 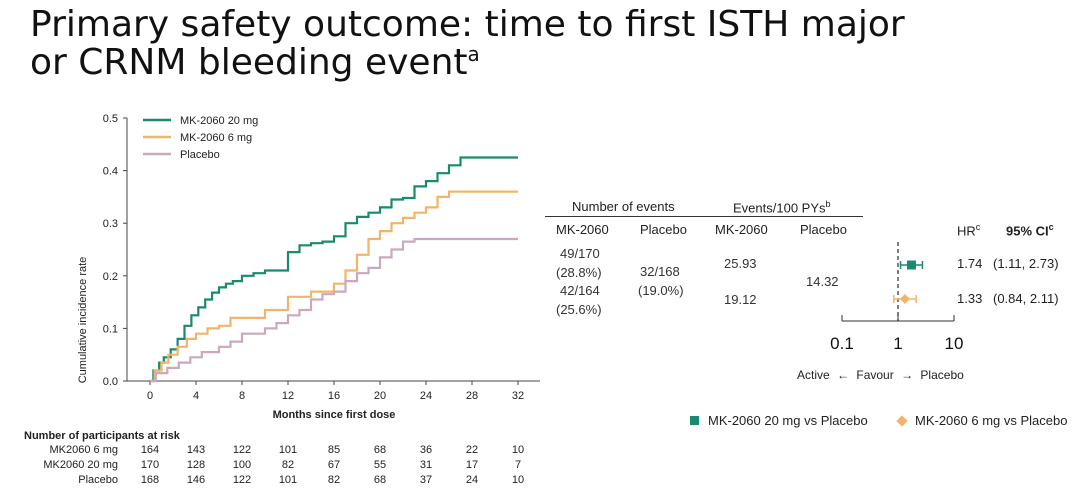 What do you see at coordinates (660, 271) in the screenshot?
I see `placebo-events-count: 32/168` at bounding box center [660, 271].